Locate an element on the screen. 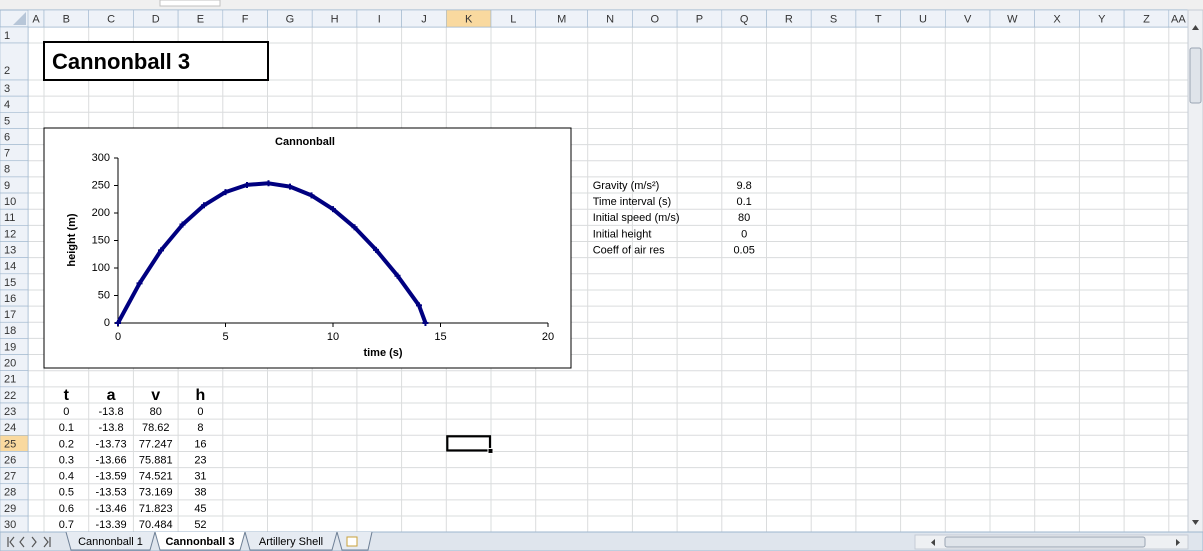 The height and width of the screenshot is (551, 1203). x-tick-label: 20 is located at coordinates (548, 337).